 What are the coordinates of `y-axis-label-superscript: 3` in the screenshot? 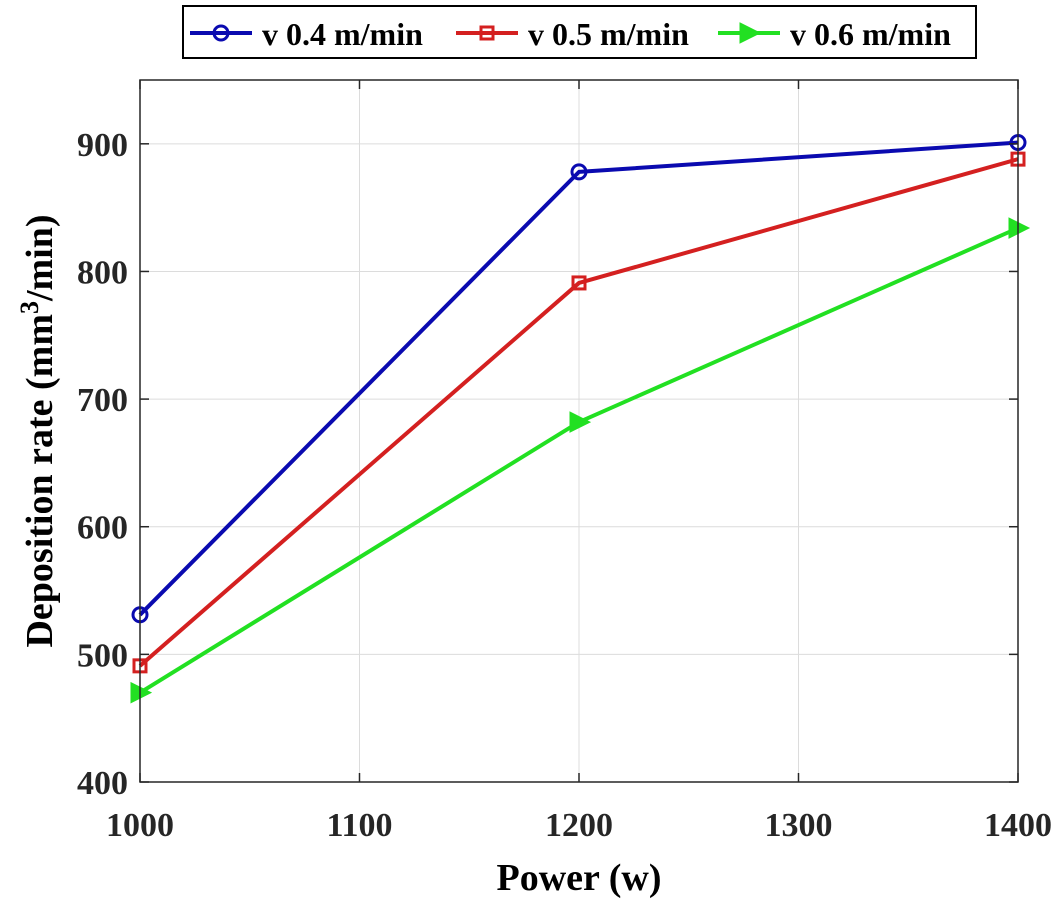 It's located at (29, 307).